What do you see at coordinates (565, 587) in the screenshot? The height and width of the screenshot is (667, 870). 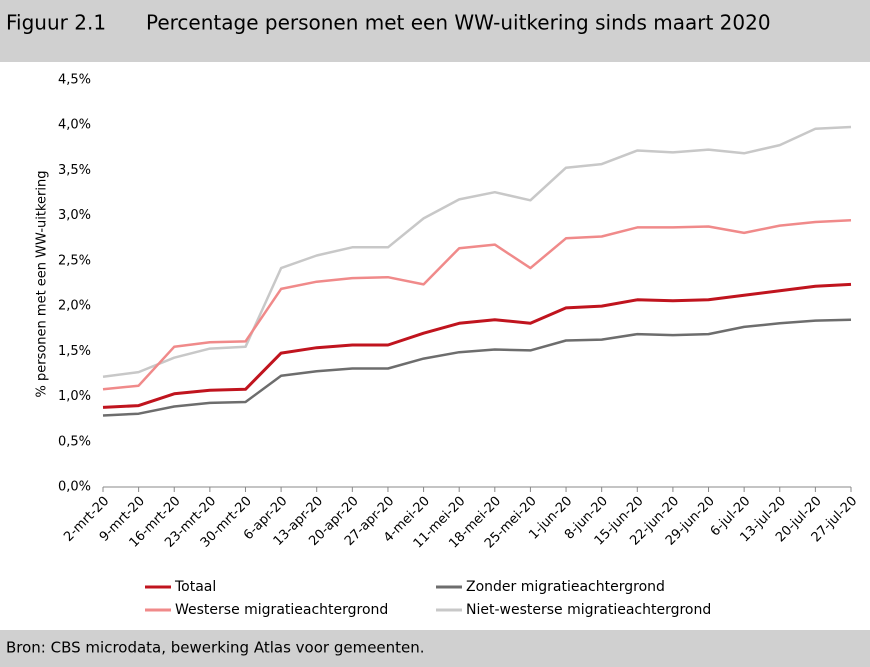 I see `legend-label: Zonder migratieachtergrond` at bounding box center [565, 587].